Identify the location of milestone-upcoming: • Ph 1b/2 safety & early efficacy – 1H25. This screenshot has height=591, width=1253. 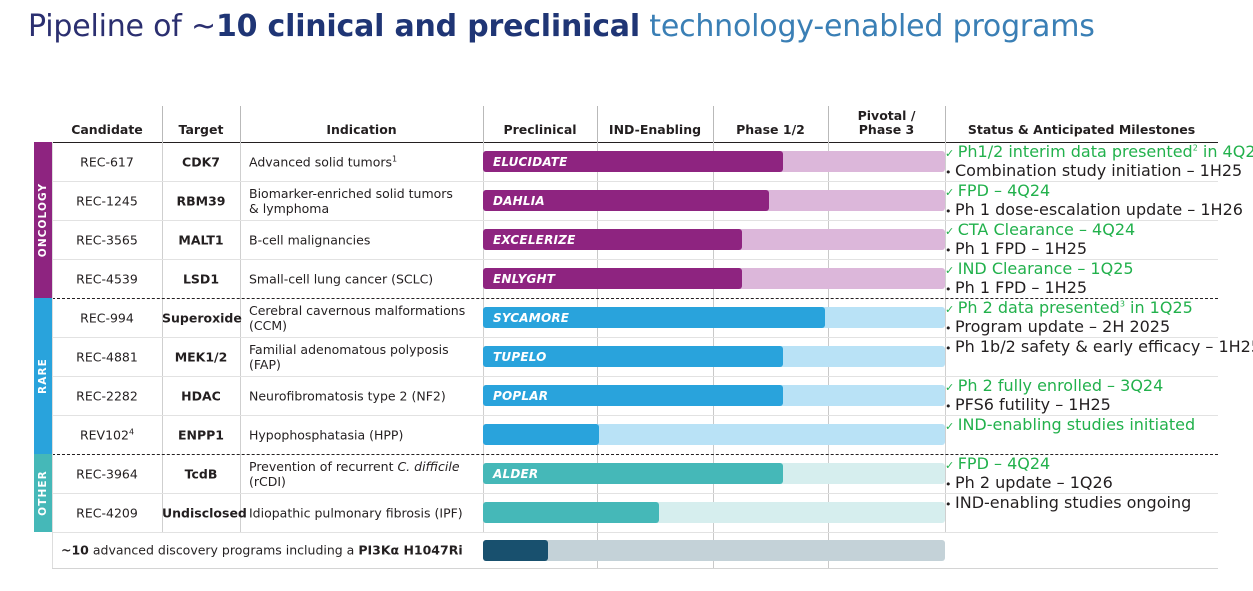
(1099, 346).